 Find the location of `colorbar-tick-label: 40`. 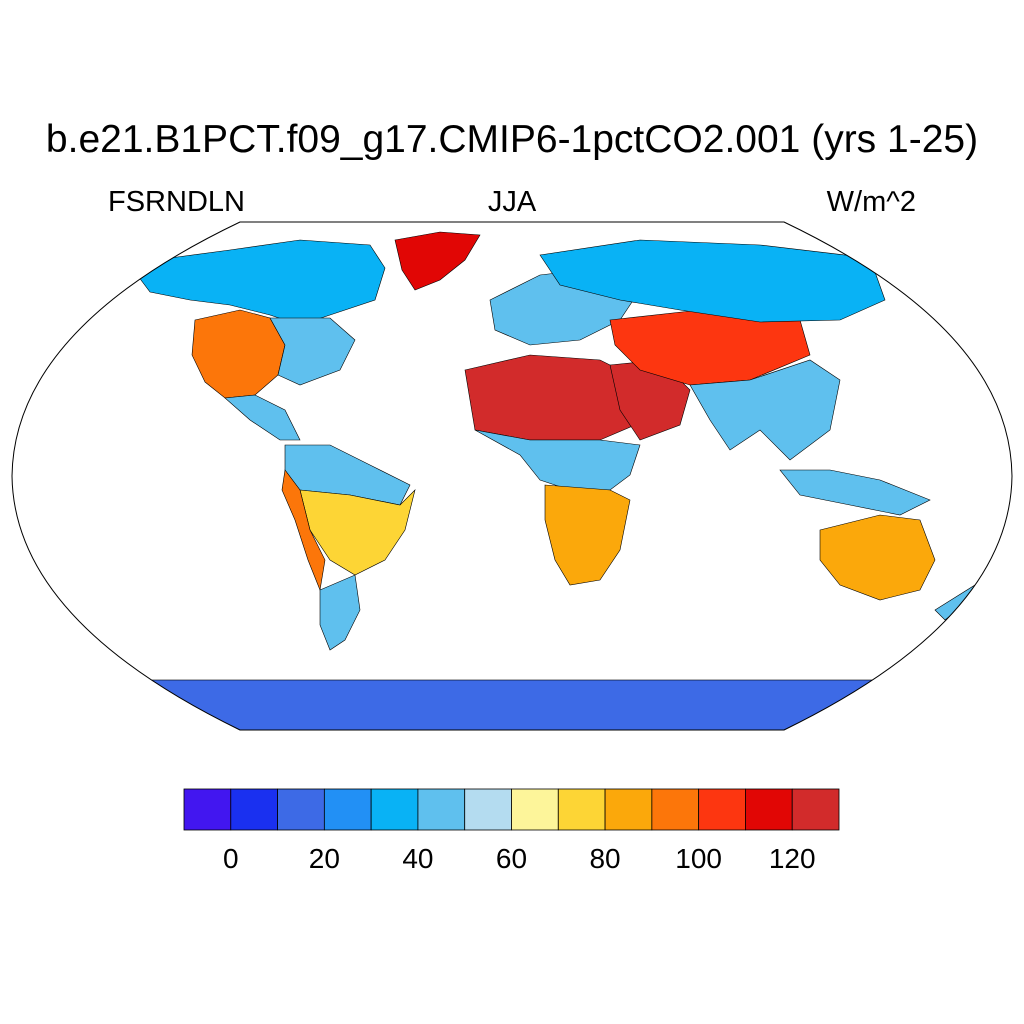

colorbar-tick-label: 40 is located at coordinates (417, 858).